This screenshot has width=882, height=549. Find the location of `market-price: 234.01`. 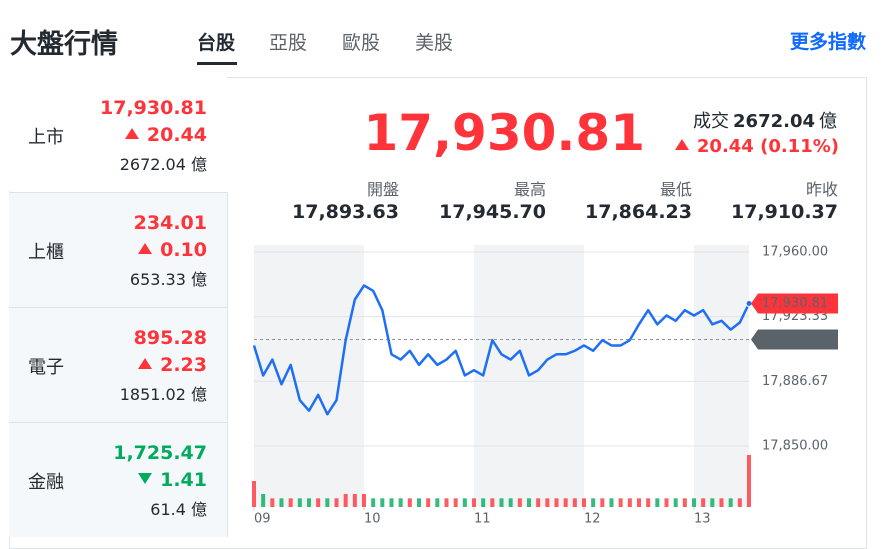

market-price: 234.01 is located at coordinates (170, 223).